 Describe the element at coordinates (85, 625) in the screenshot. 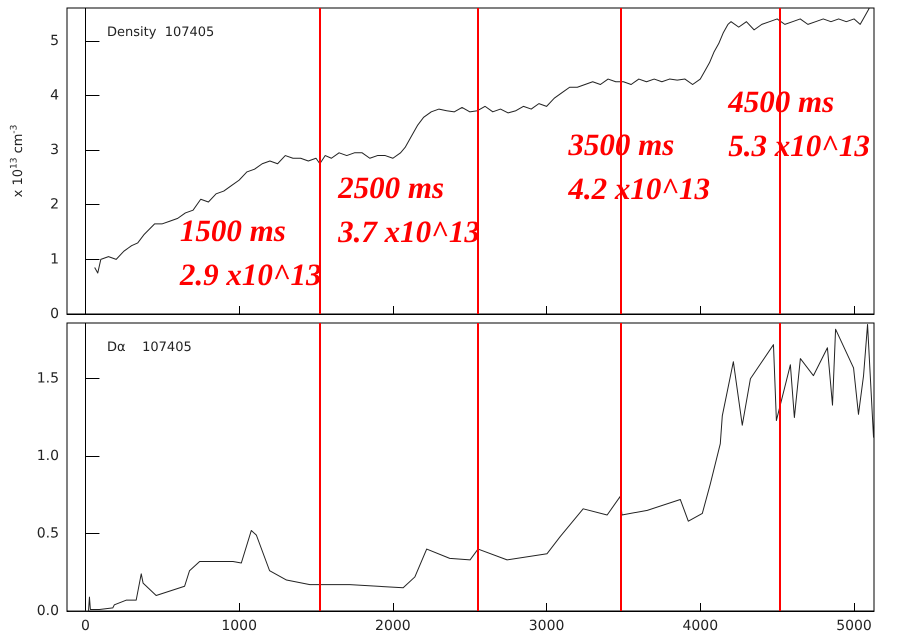

I see `x-tick-label: 0` at that location.